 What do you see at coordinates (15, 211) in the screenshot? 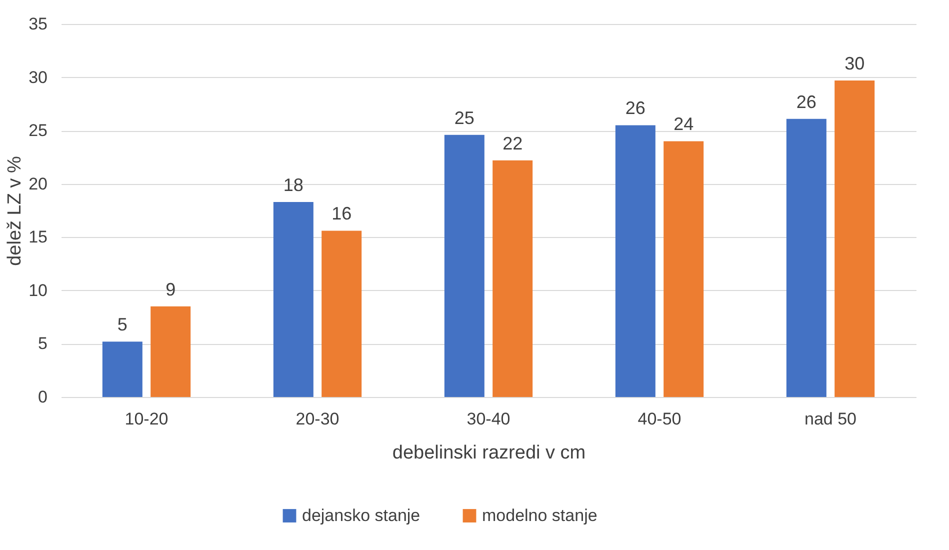
I see `y-axis-title: delež LZ v %` at bounding box center [15, 211].